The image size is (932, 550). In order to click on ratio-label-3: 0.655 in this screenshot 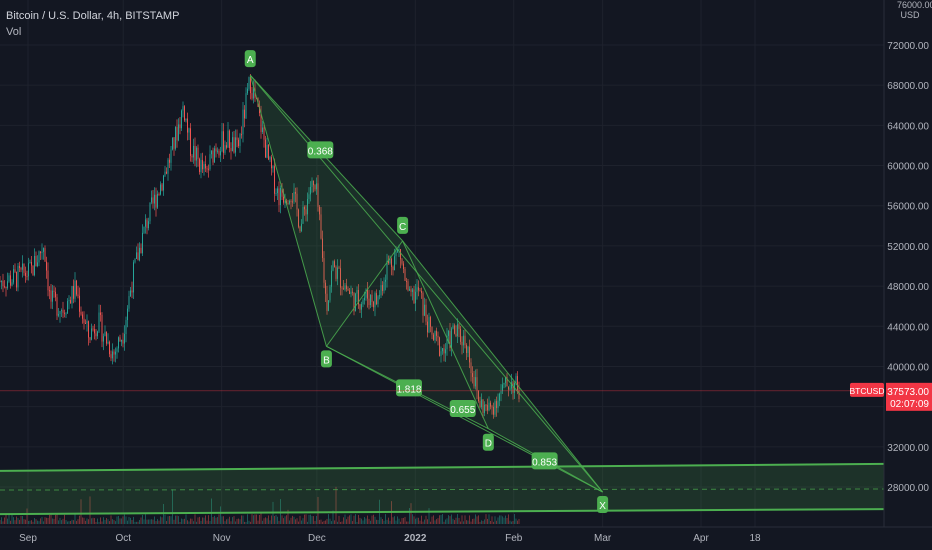, I will do `click(462, 408)`.